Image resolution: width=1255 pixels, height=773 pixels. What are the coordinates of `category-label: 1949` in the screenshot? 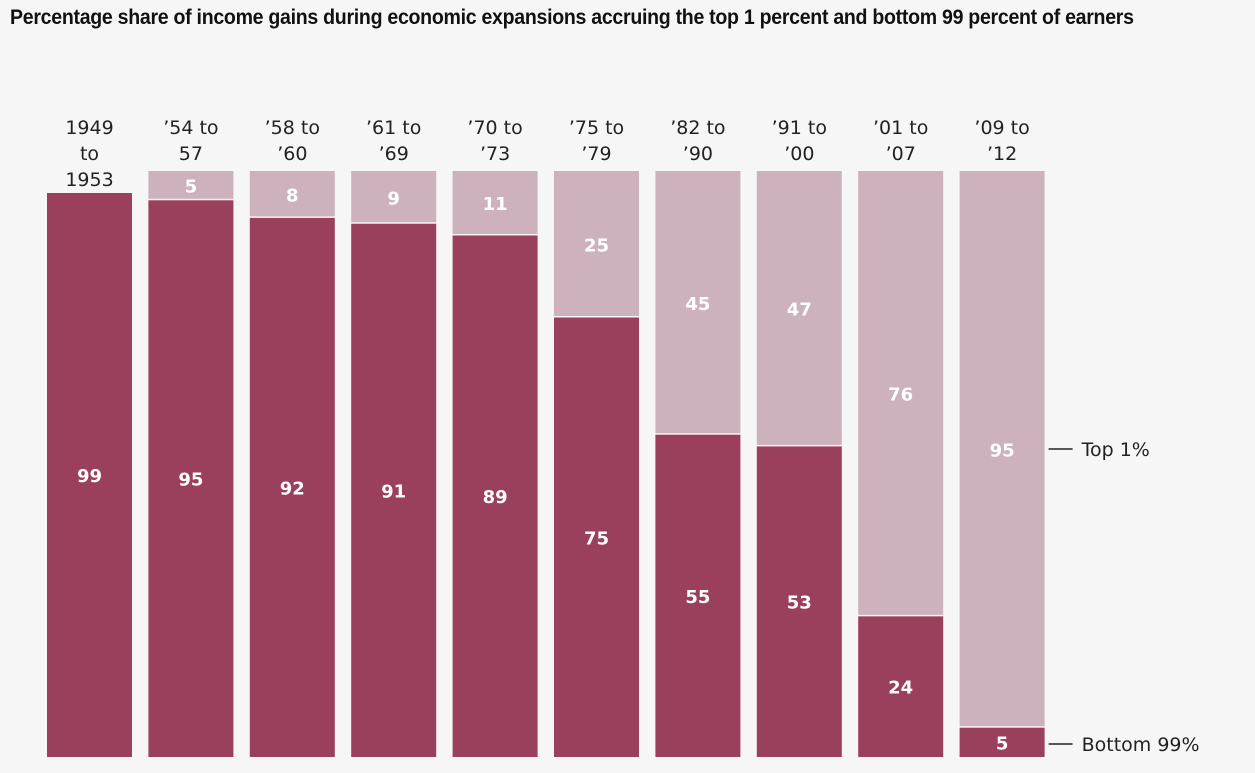 It's located at (89, 128).